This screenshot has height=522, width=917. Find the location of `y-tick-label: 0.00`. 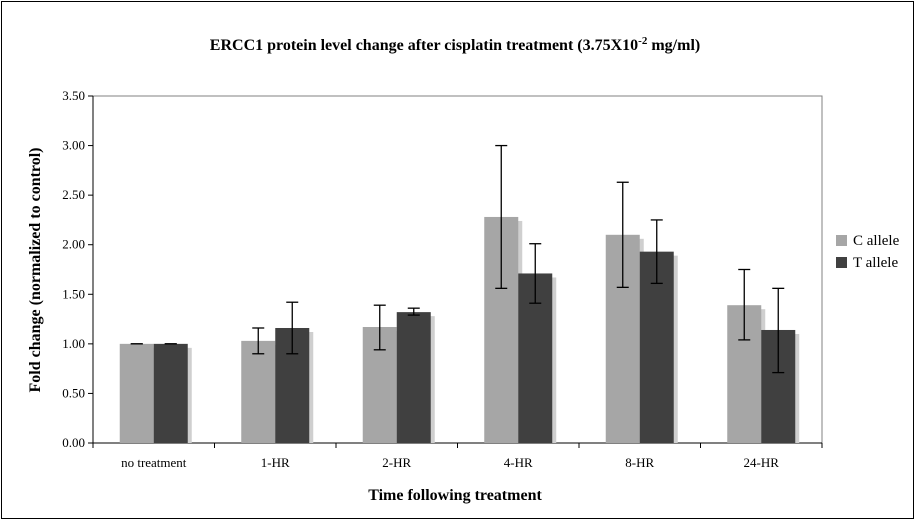

y-tick-label: 0.00 is located at coordinates (73, 442).